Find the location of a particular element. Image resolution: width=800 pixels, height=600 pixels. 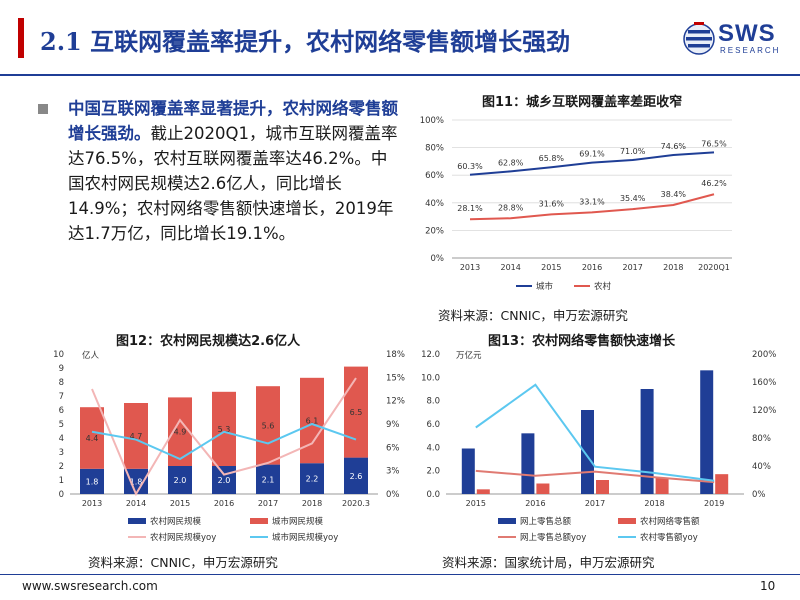

chart12-ytick-left: 8 is located at coordinates (61, 383).